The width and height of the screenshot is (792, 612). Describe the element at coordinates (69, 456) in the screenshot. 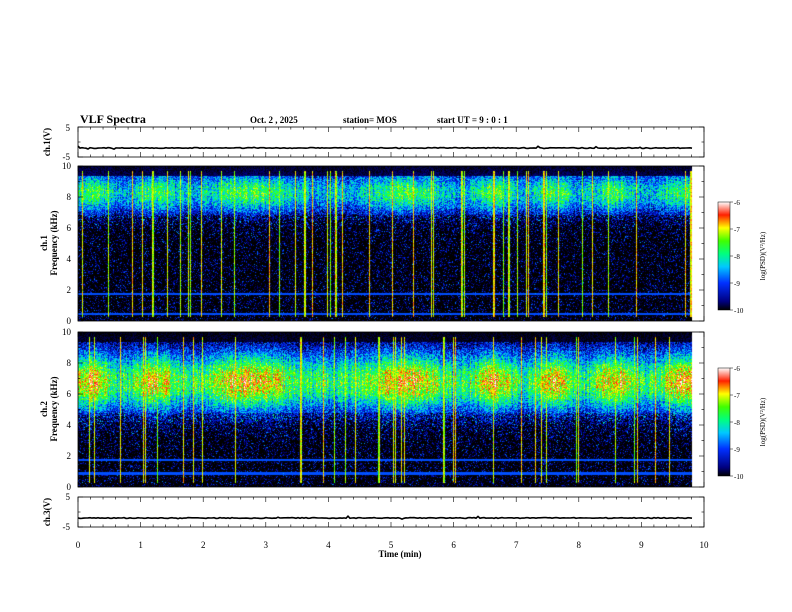

I see `ch2-ytick-2: 2` at that location.